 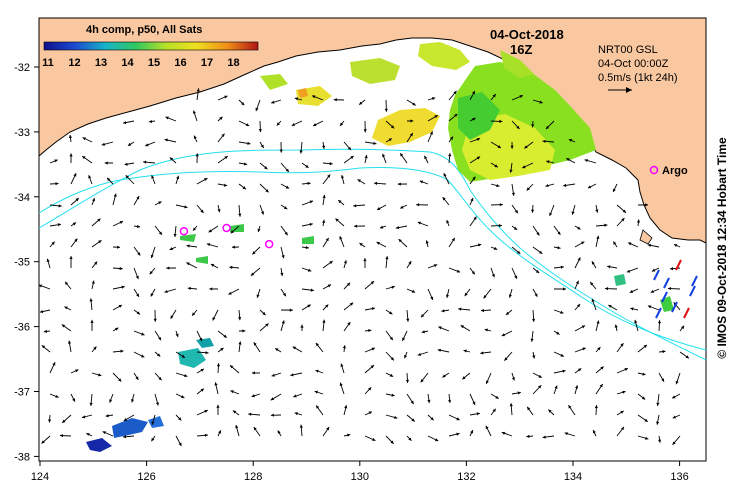 I want to click on sst-patch-center, so click(x=406, y=127).